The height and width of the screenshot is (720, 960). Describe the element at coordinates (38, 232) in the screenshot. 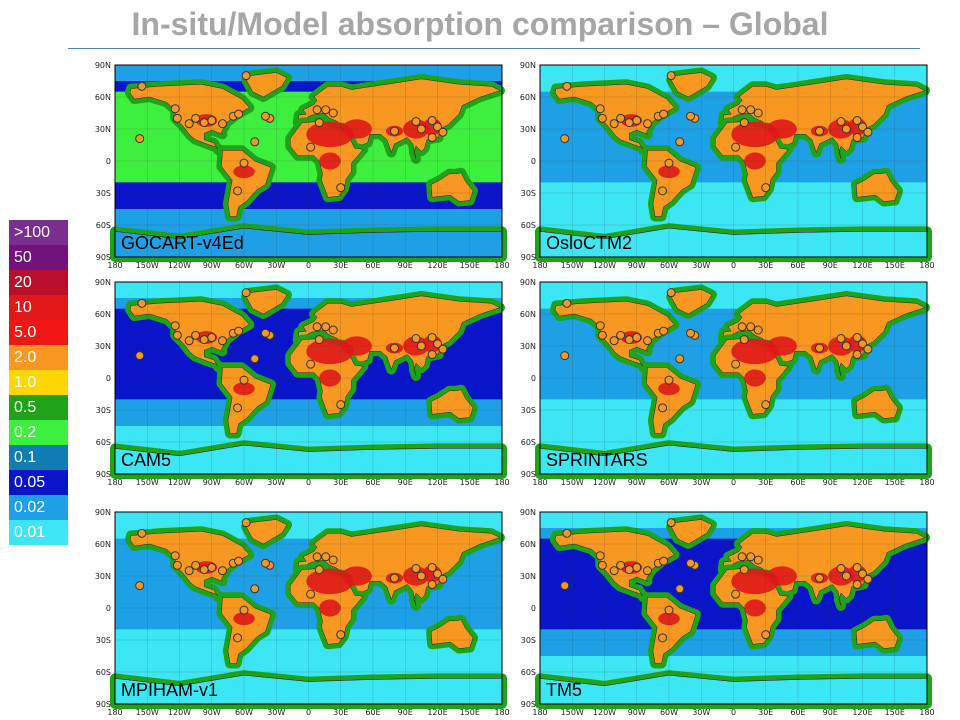

I see `legend-item: >100` at that location.